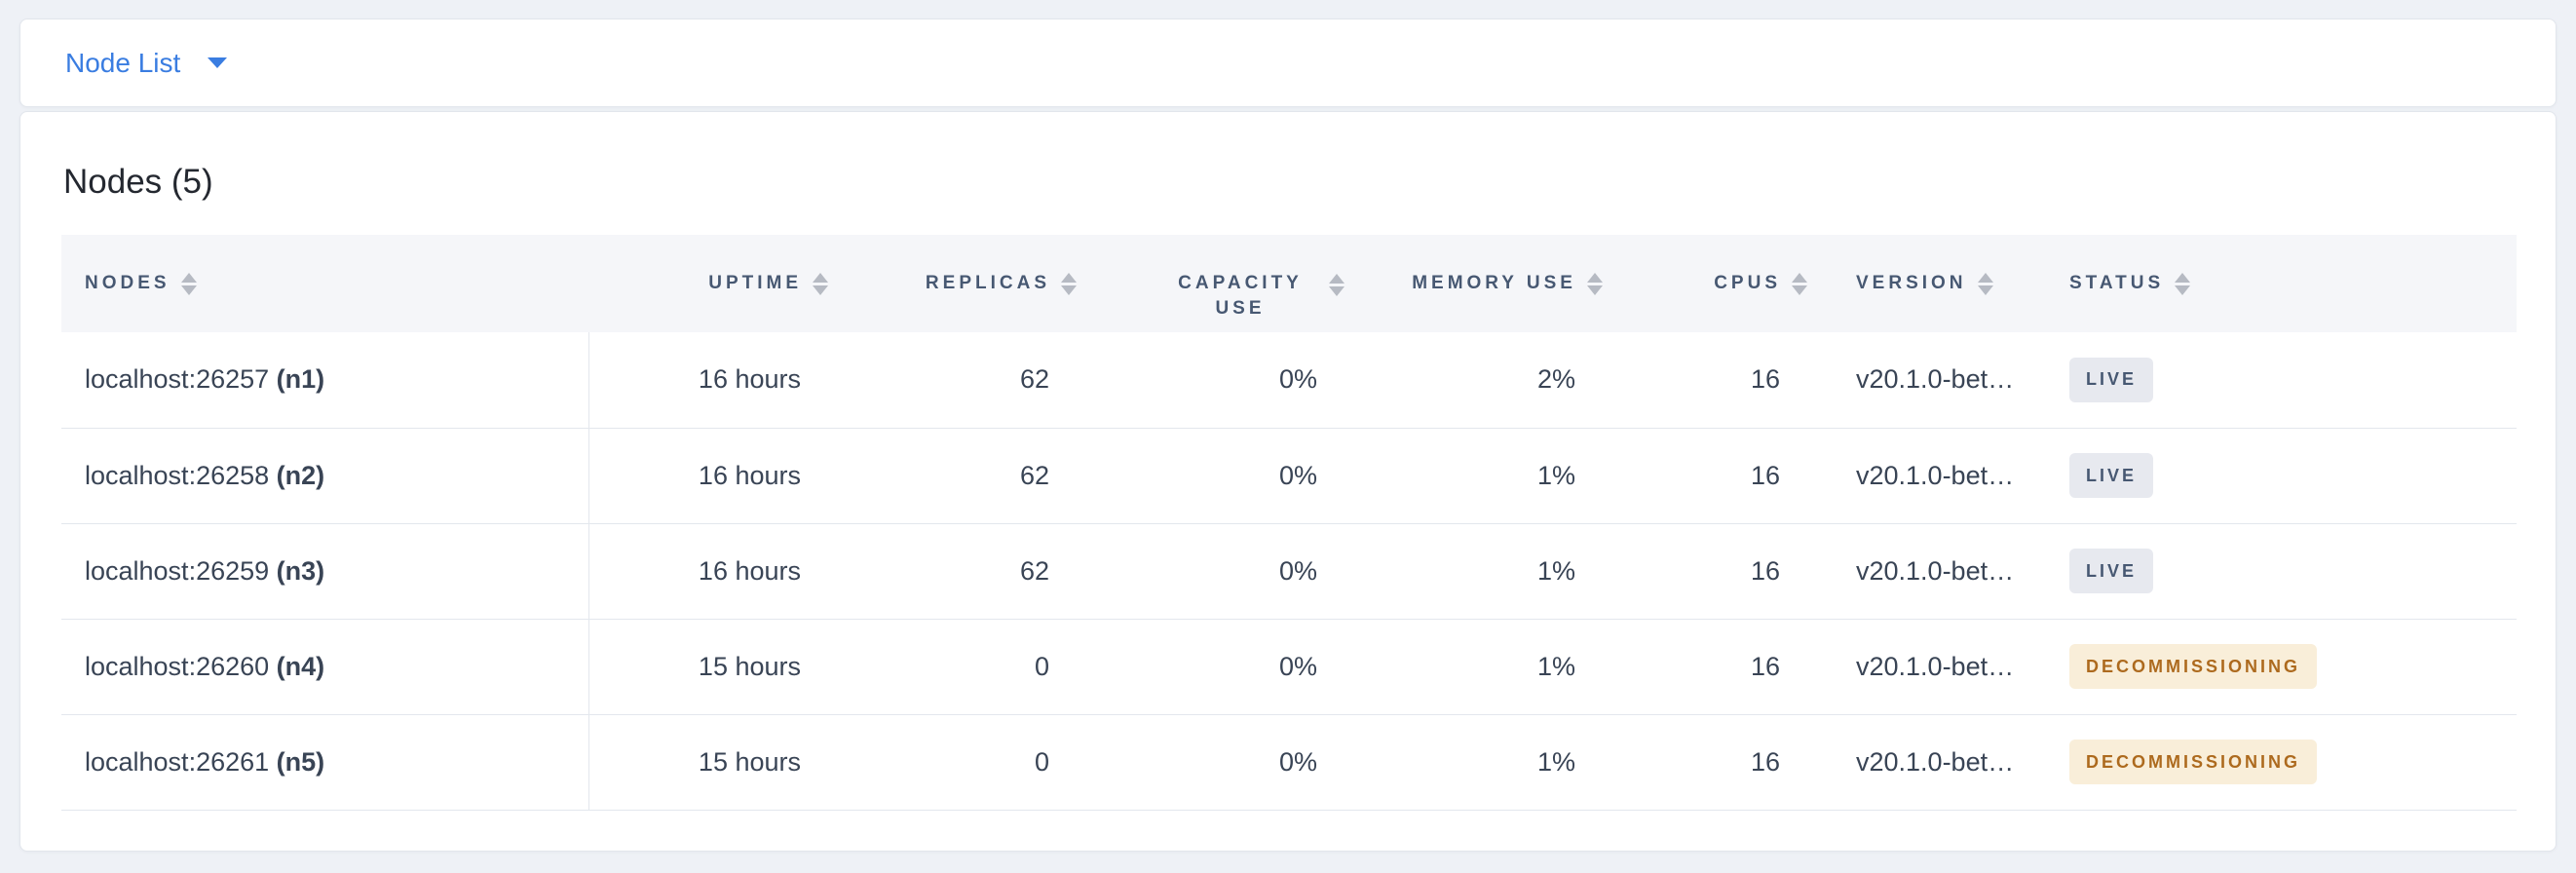 This screenshot has width=2576, height=873. I want to click on node-id: (n2), so click(300, 475).